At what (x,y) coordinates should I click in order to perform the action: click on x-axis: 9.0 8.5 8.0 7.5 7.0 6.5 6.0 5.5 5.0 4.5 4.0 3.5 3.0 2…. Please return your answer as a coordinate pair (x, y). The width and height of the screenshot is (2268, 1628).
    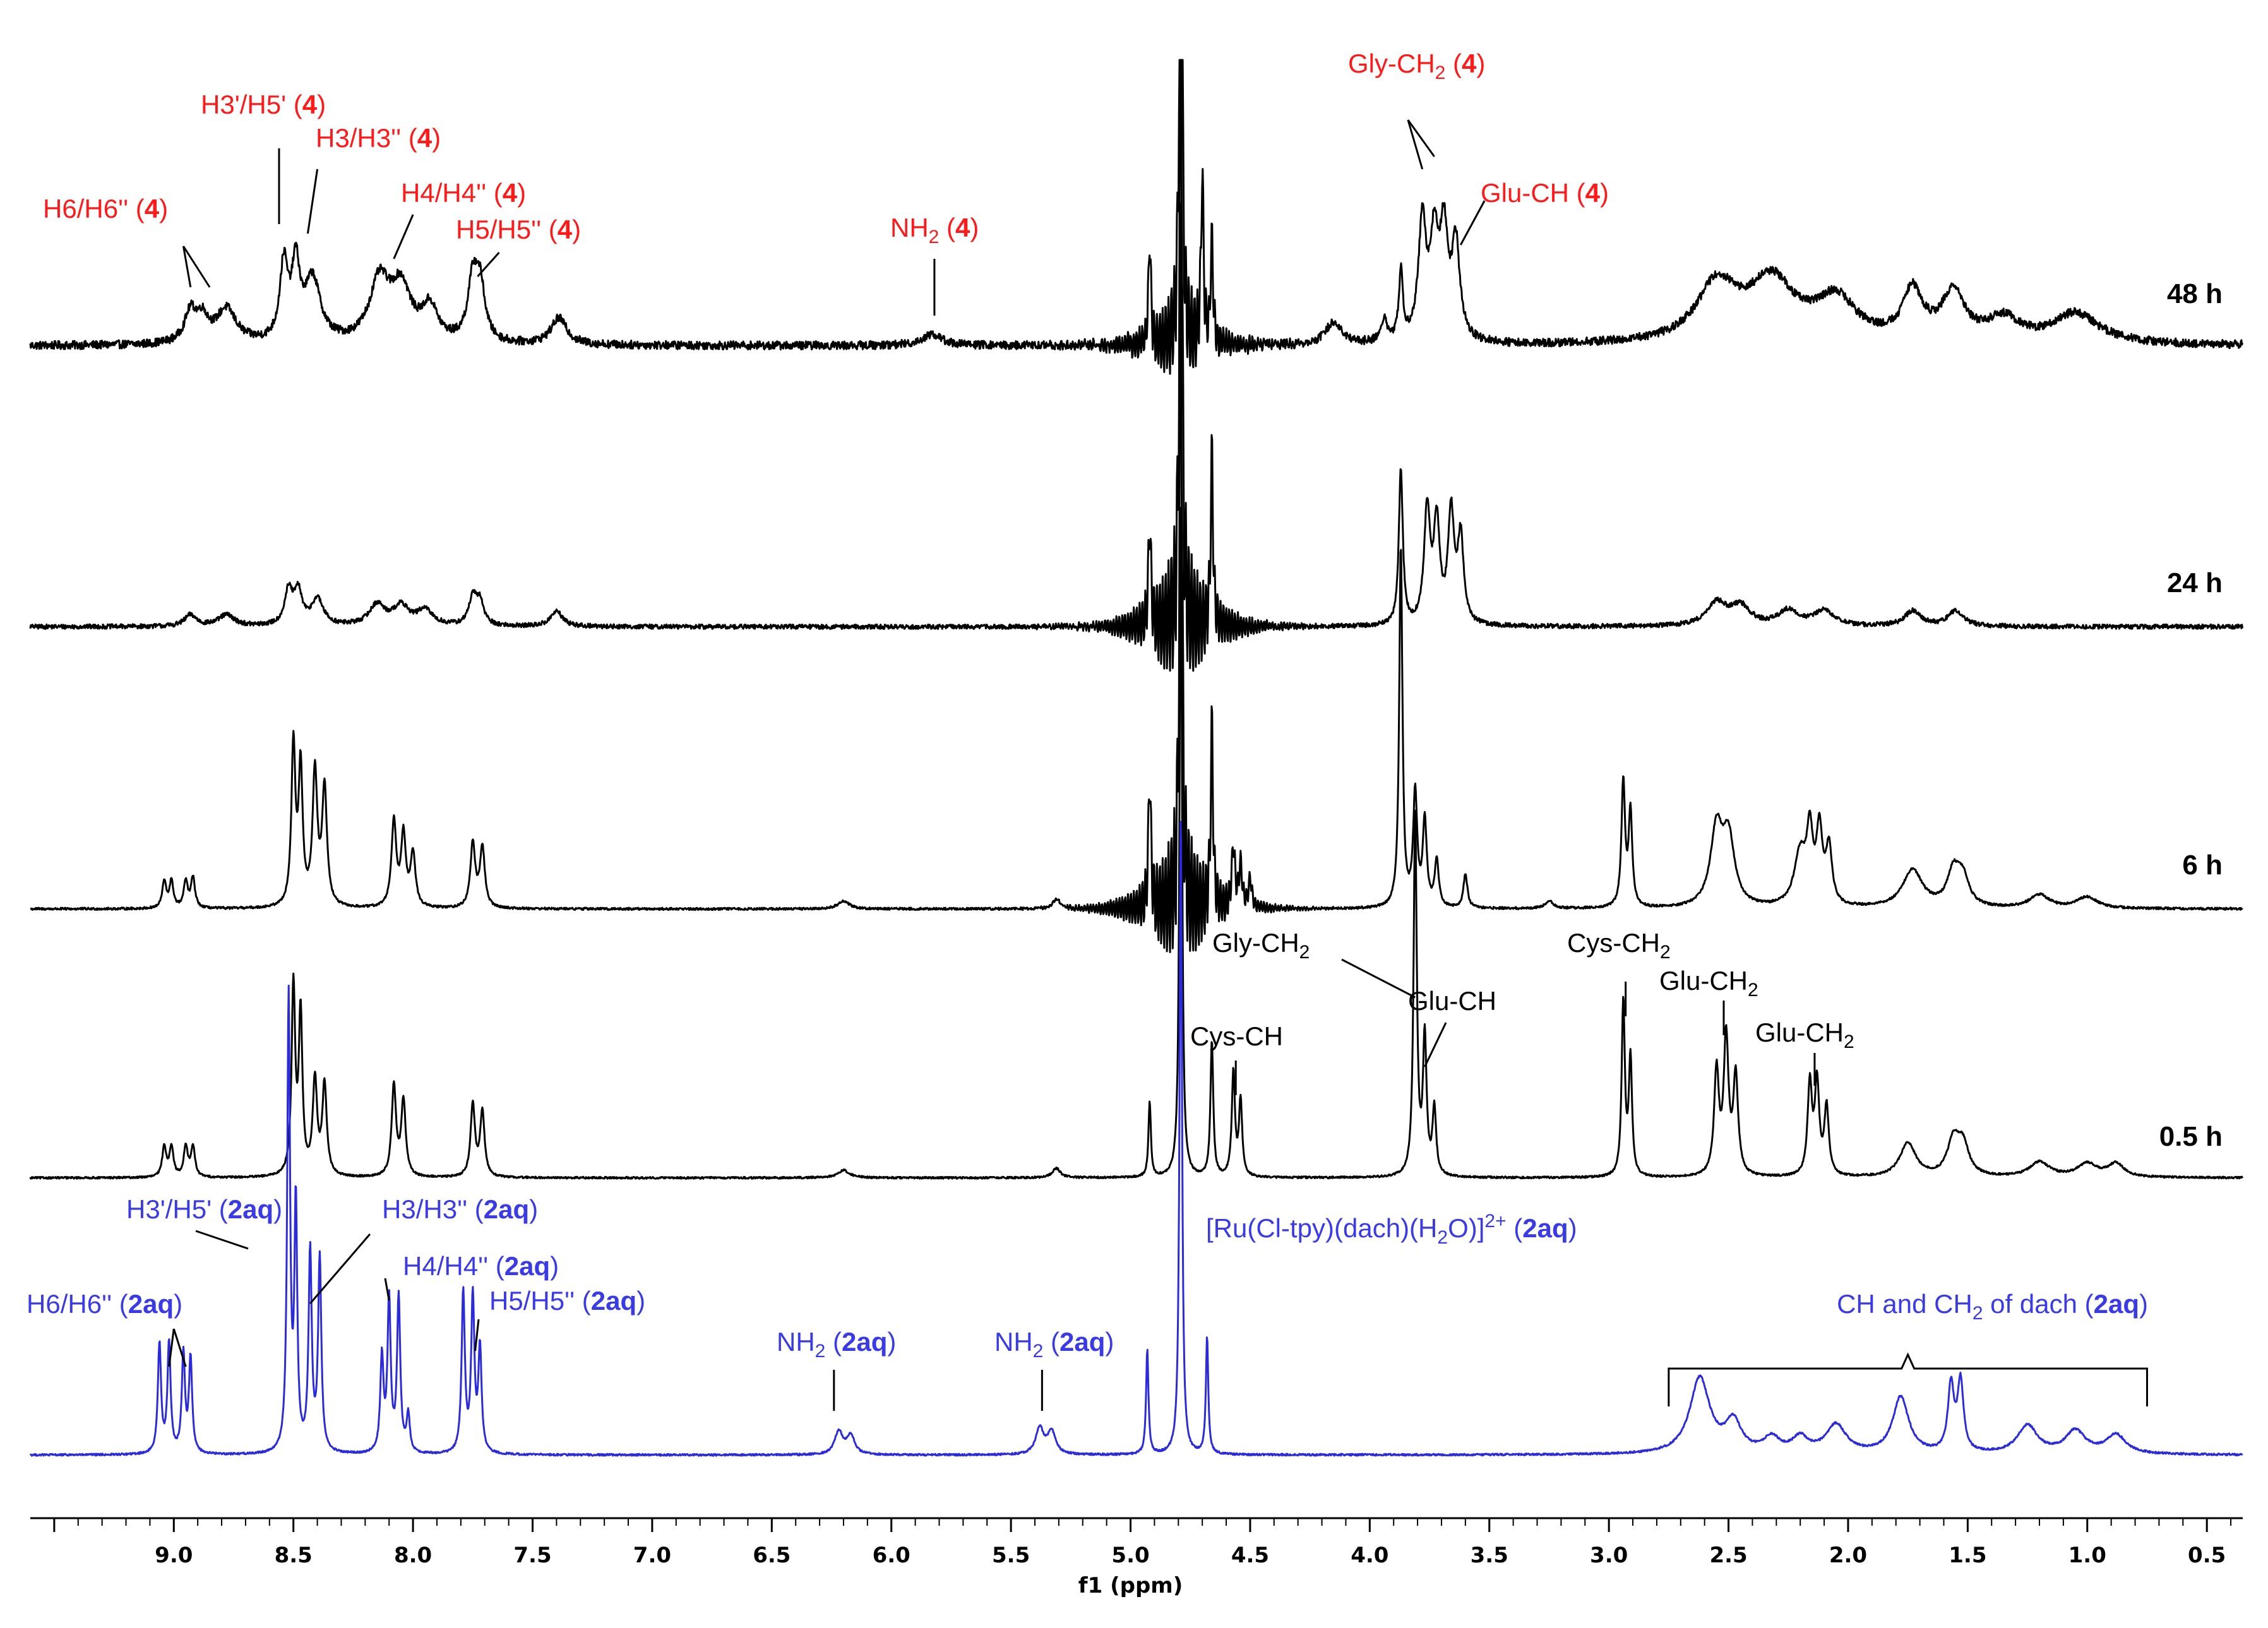
    Looking at the image, I should click on (1136, 1557).